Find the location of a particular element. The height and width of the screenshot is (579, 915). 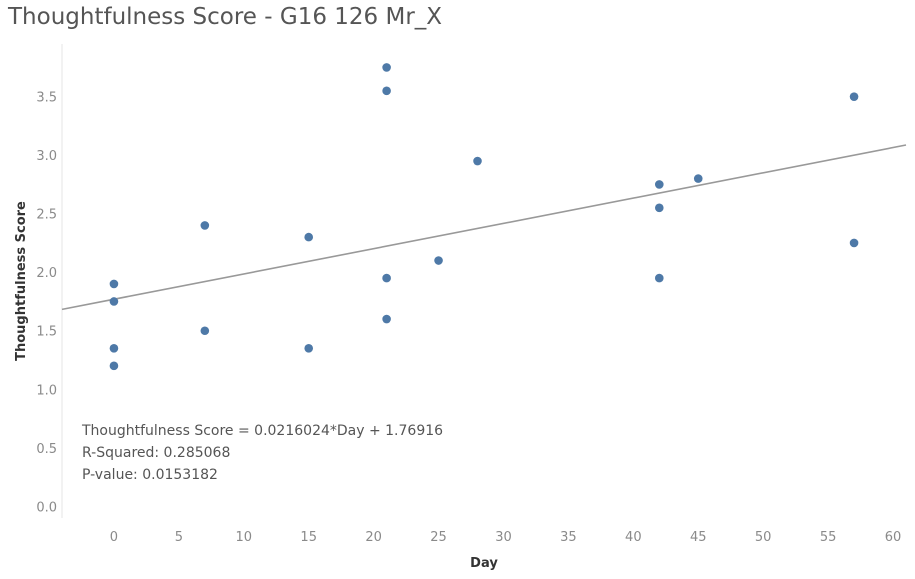

x-ticks: 0 5 10 15 20 25 30 35 40 45 50 55 60 is located at coordinates (505, 537).